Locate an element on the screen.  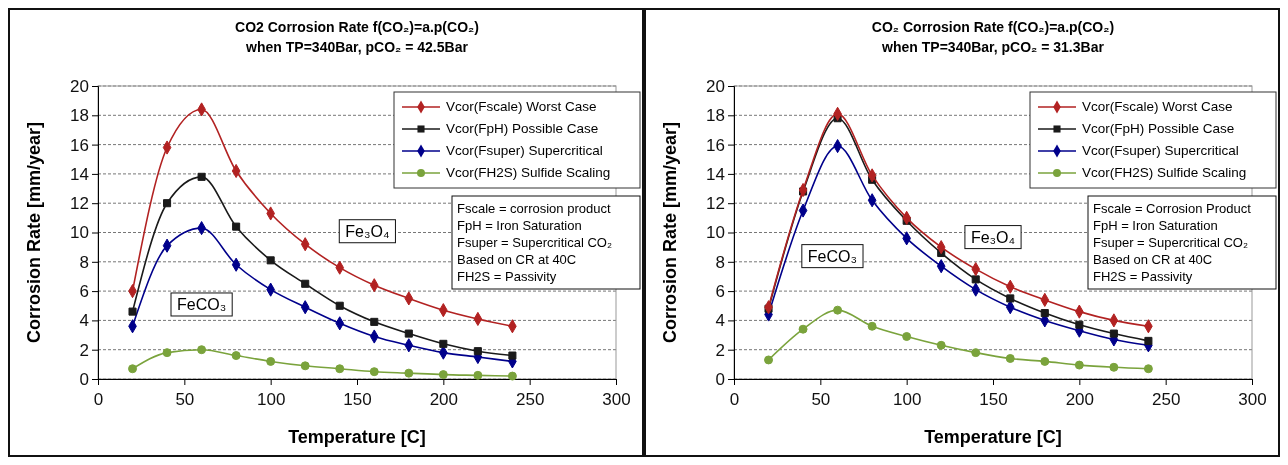
chart-title: CO2 Corrosion Rate f(CO₂)=a.p(CO₂) is located at coordinates (357, 27).